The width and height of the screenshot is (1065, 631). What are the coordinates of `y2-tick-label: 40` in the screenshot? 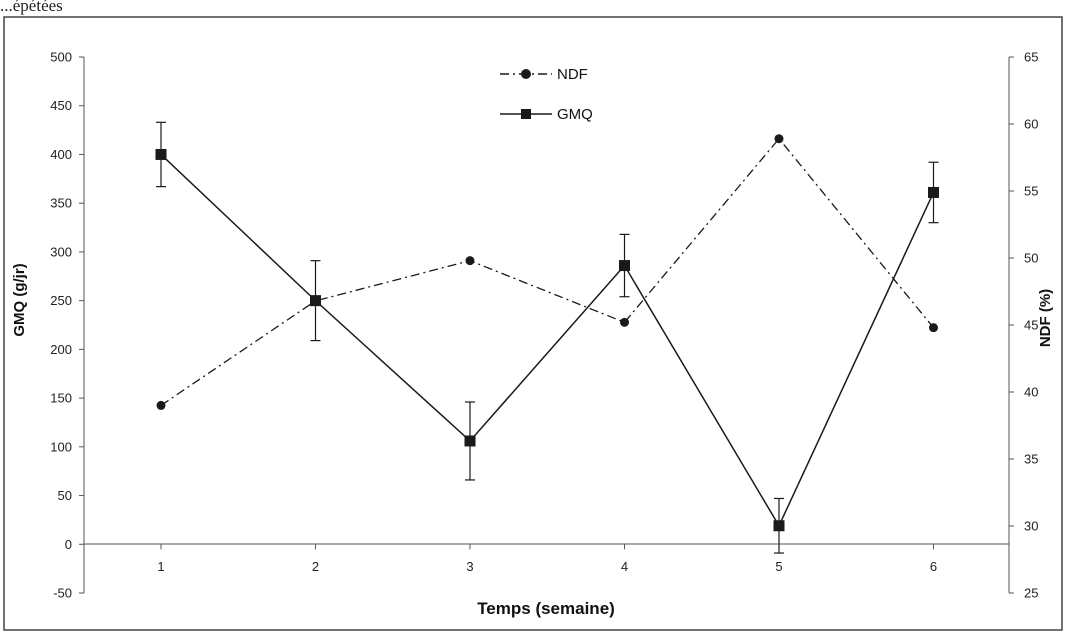 It's located at (1031, 392).